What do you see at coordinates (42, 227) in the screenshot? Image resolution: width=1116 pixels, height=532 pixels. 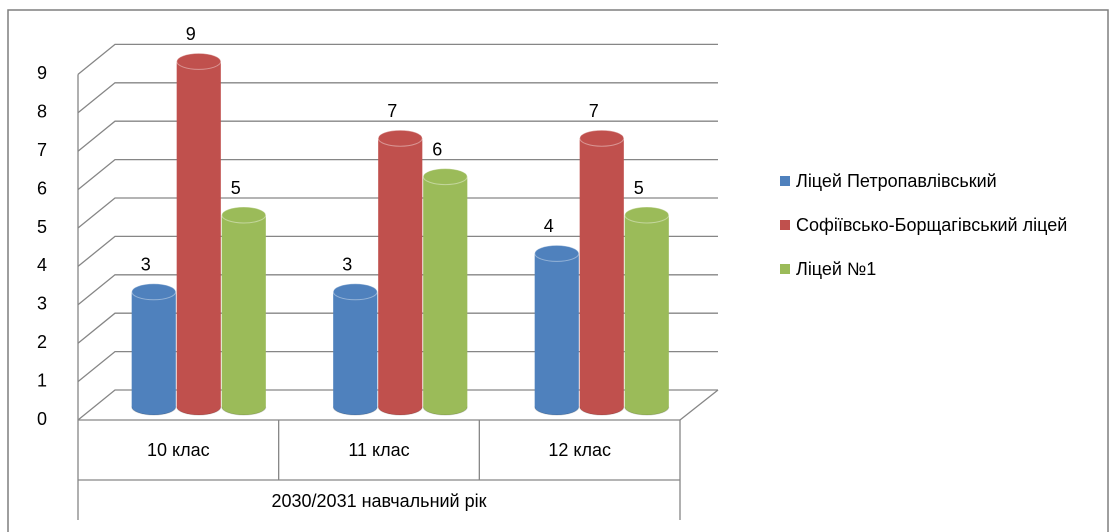 I see `y-tick-label: 5` at bounding box center [42, 227].